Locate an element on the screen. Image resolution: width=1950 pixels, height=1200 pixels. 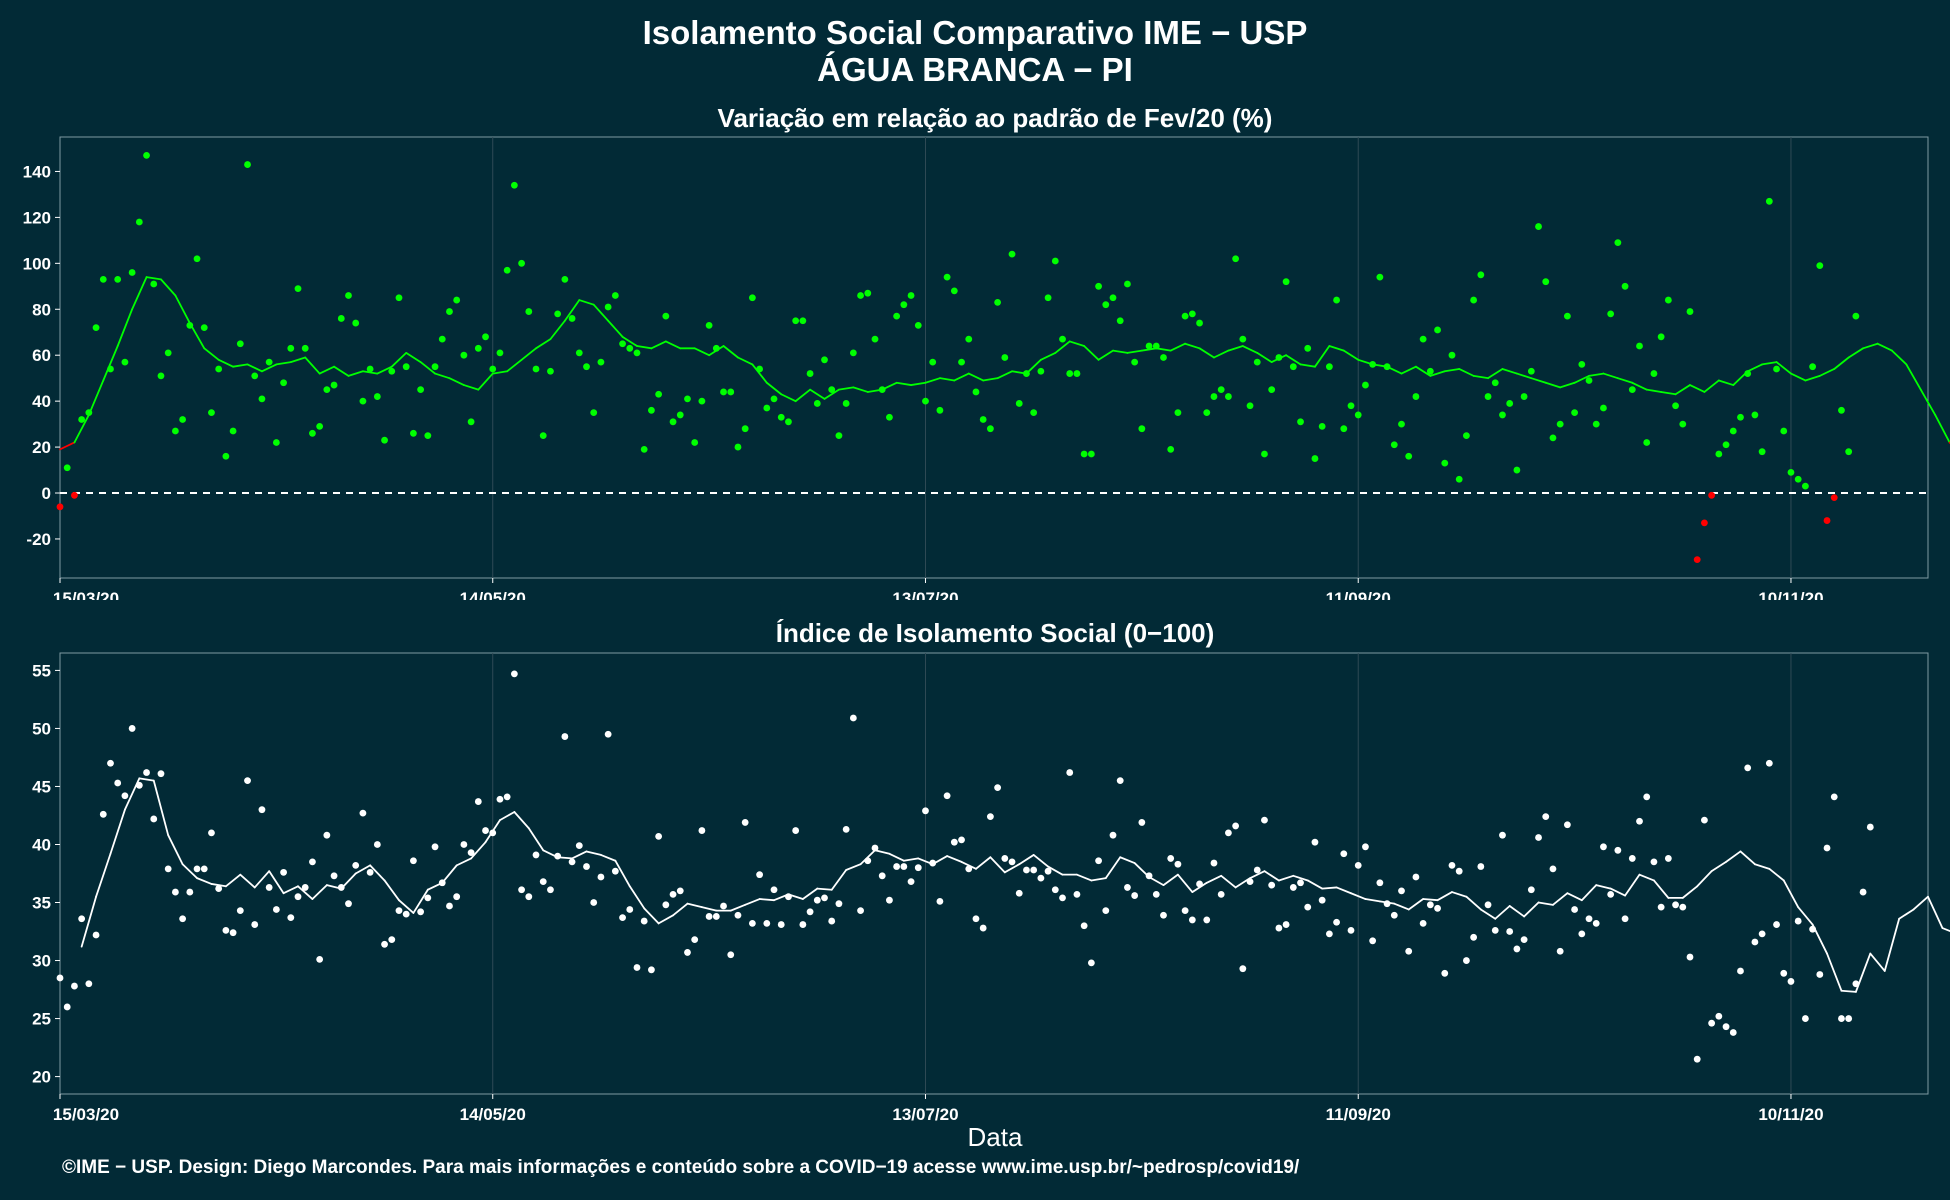
x-axis-title: Data is located at coordinates (995, 1137).